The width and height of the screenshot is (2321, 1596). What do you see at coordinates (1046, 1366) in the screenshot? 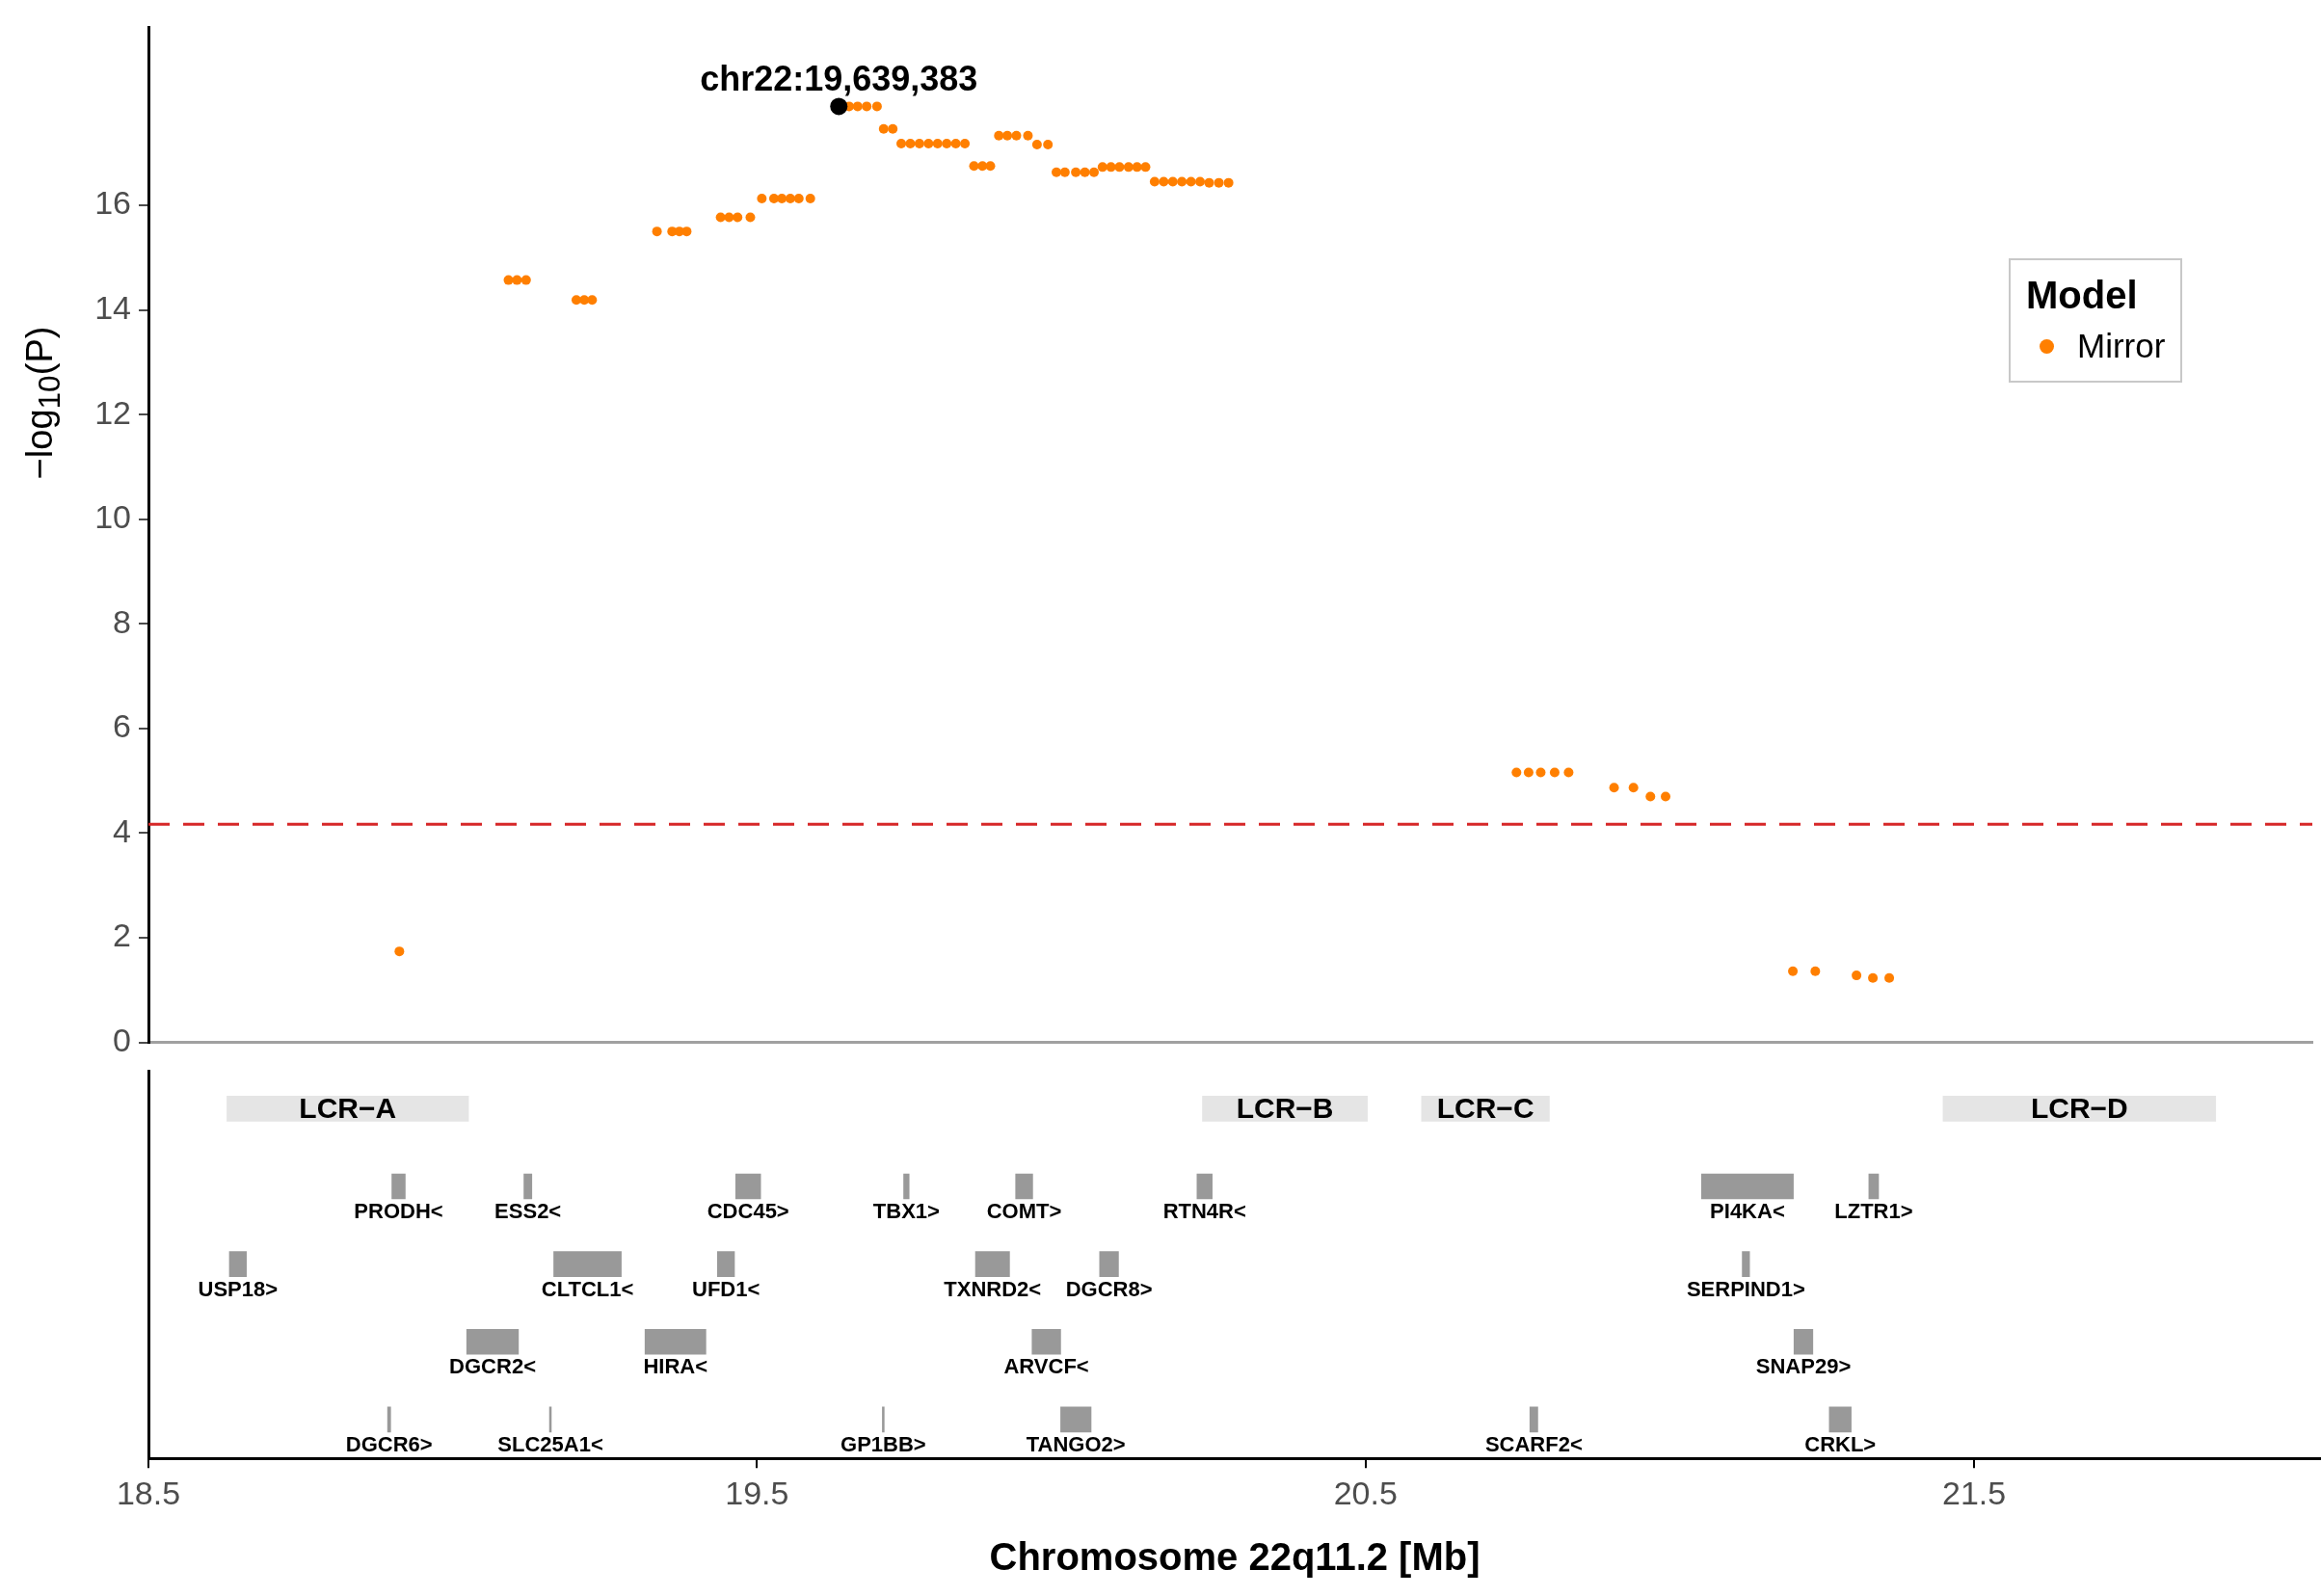
I see `data-label: ARVCF<` at bounding box center [1046, 1366].